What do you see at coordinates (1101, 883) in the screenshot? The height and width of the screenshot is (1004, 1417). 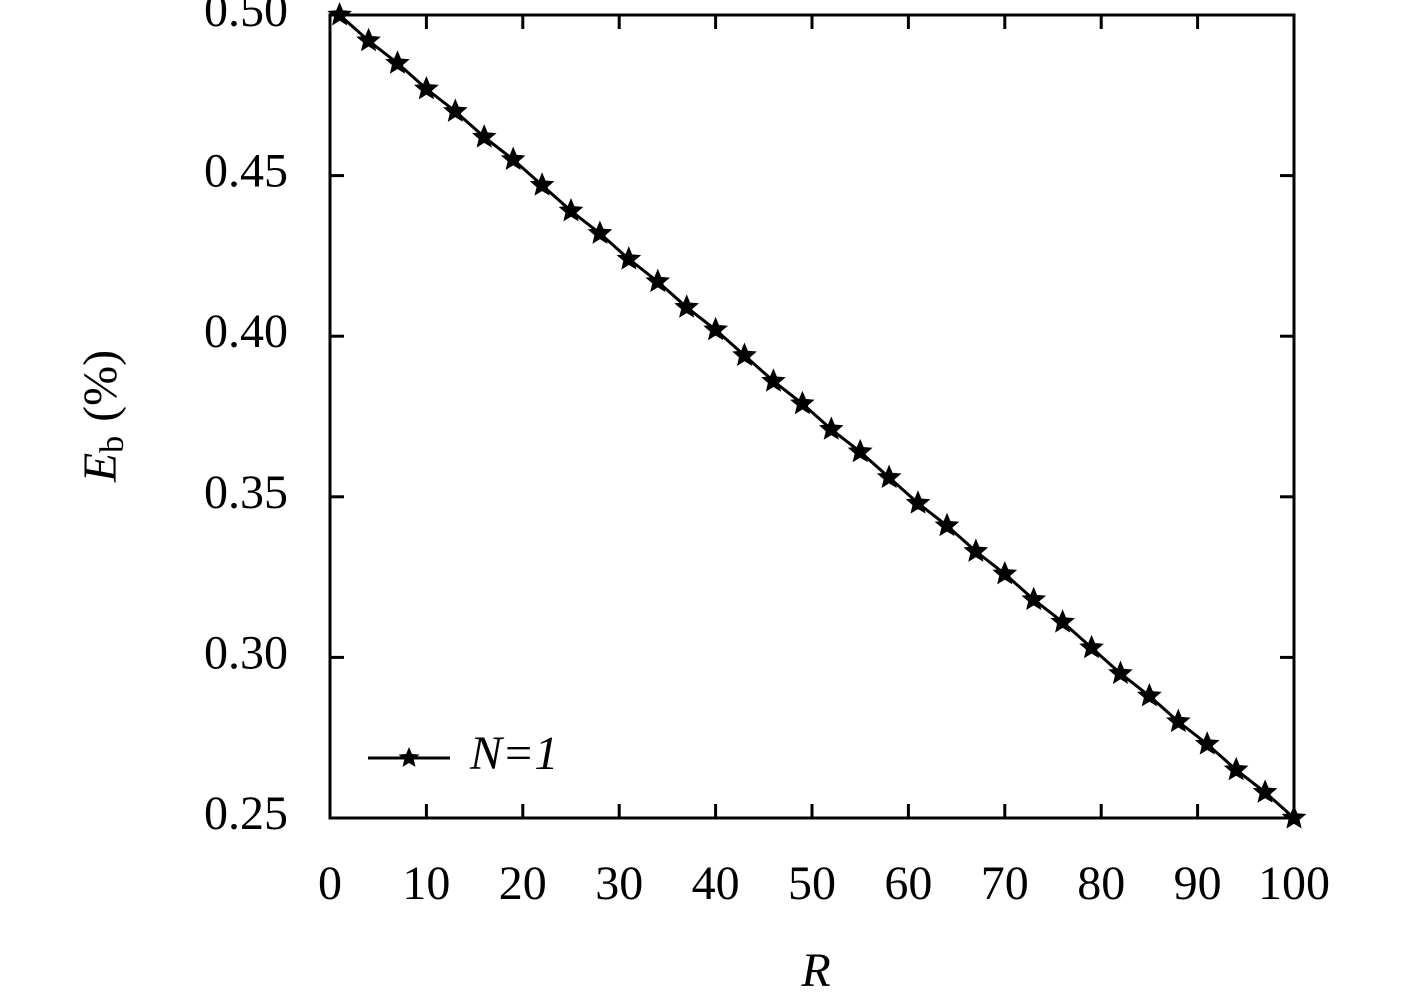 I see `x-tick-label: 80` at bounding box center [1101, 883].